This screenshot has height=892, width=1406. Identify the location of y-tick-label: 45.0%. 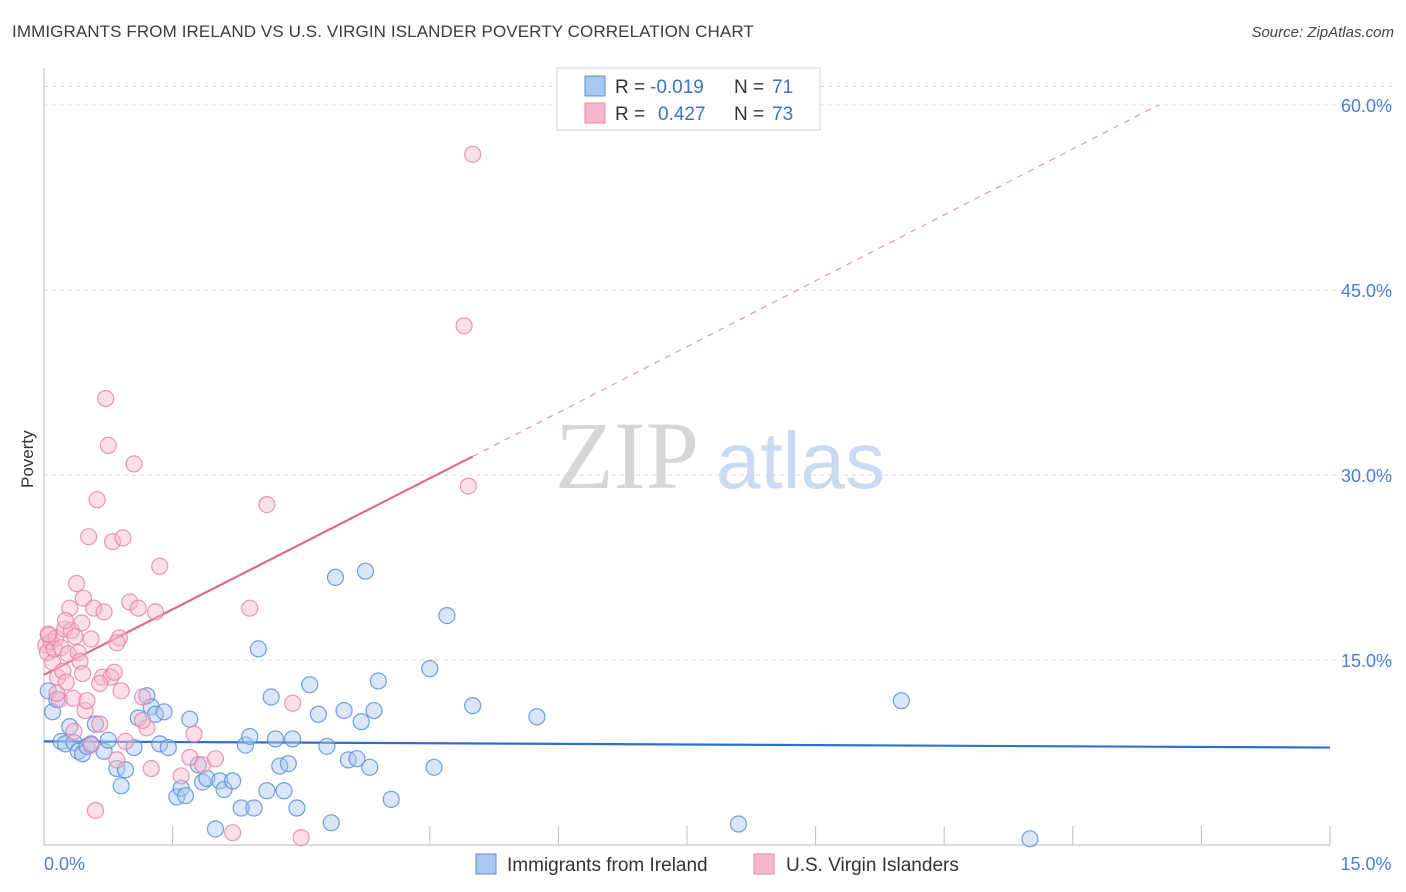
(1366, 291).